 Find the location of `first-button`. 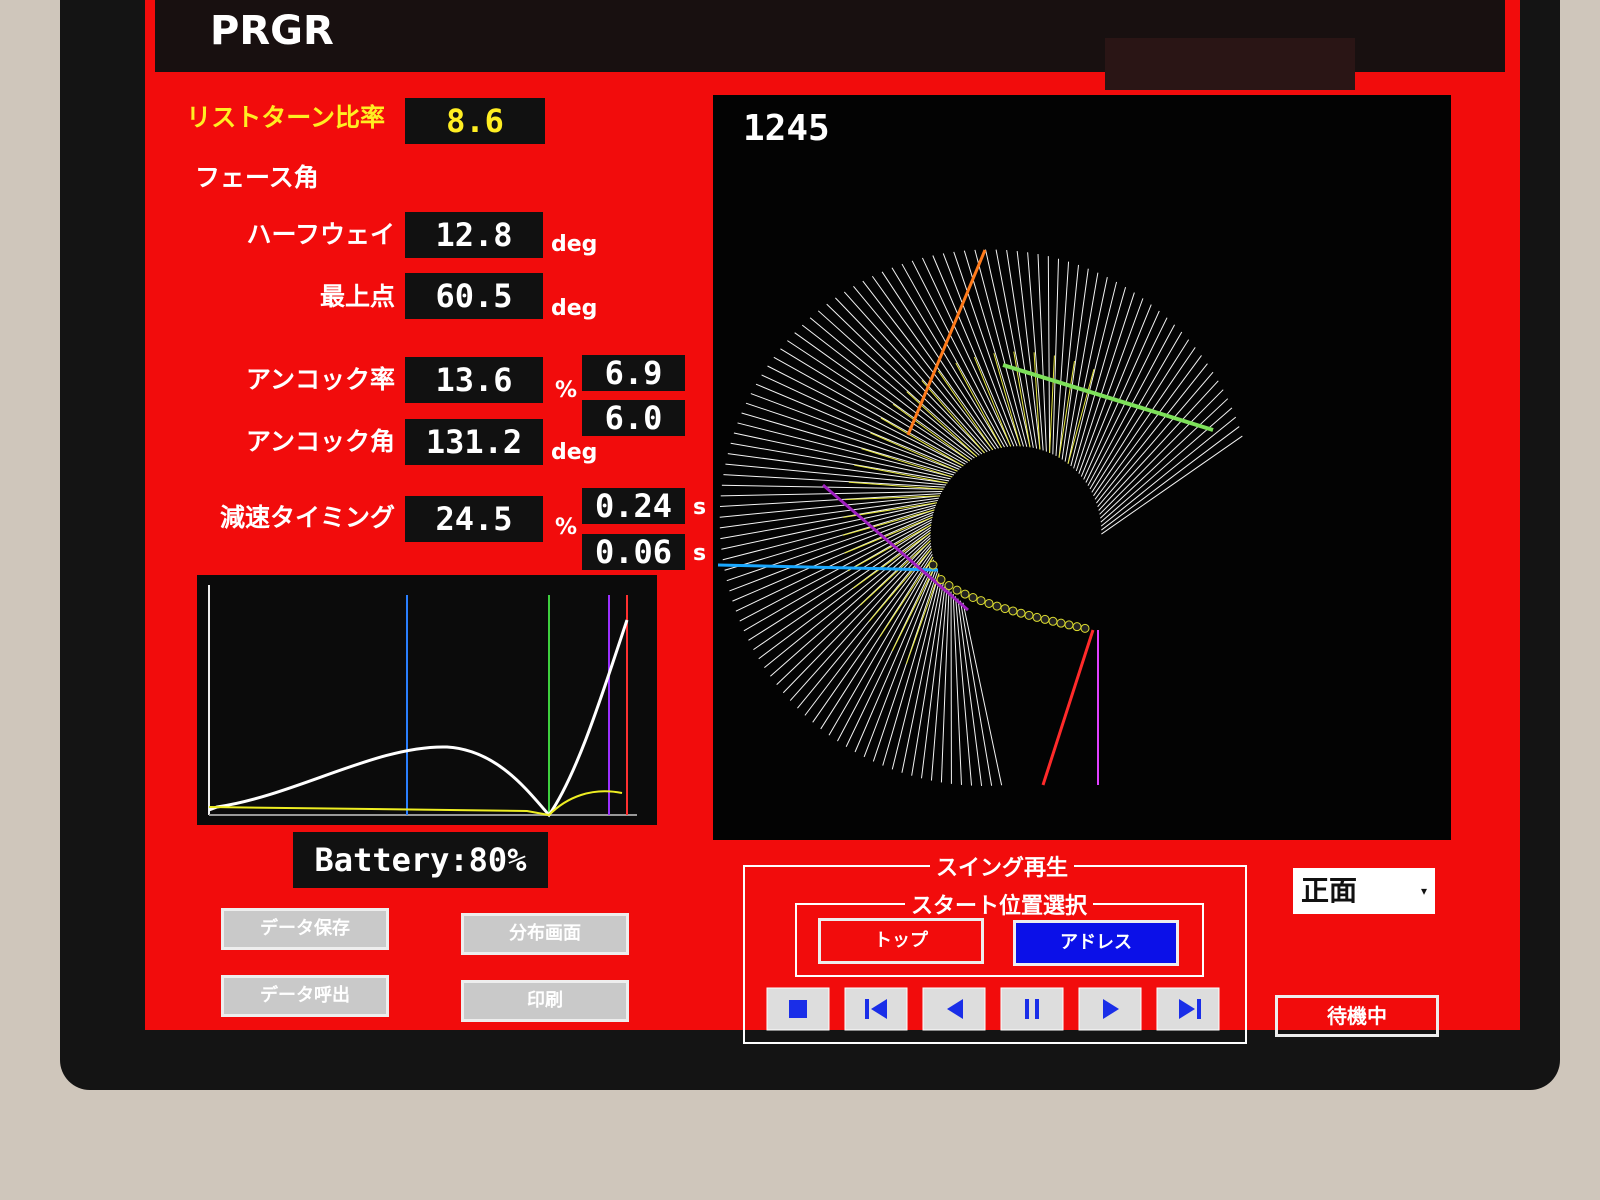

first-button is located at coordinates (876, 1009).